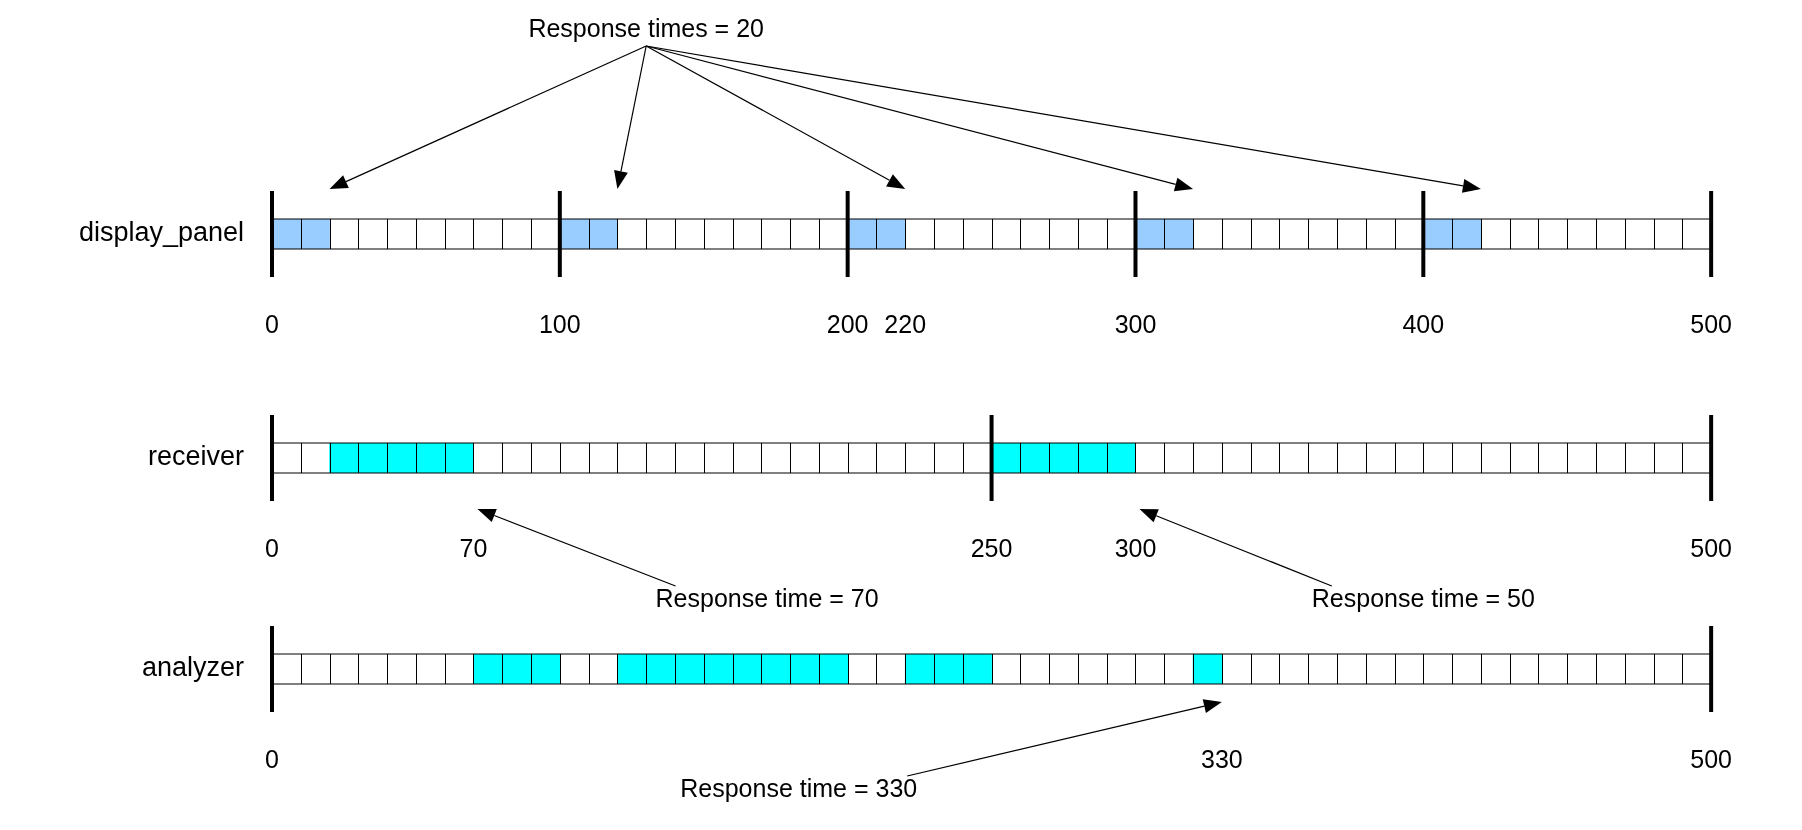 The width and height of the screenshot is (1802, 830). Describe the element at coordinates (799, 787) in the screenshot. I see `annotation: Response time = 330` at that location.